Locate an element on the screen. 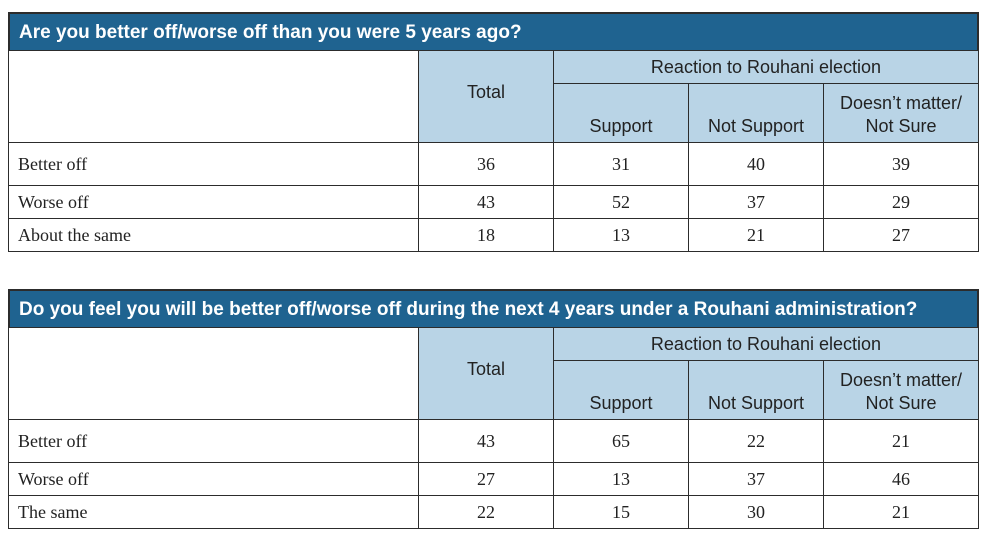  table-row: Better off 36 31 40 39 is located at coordinates (494, 164).